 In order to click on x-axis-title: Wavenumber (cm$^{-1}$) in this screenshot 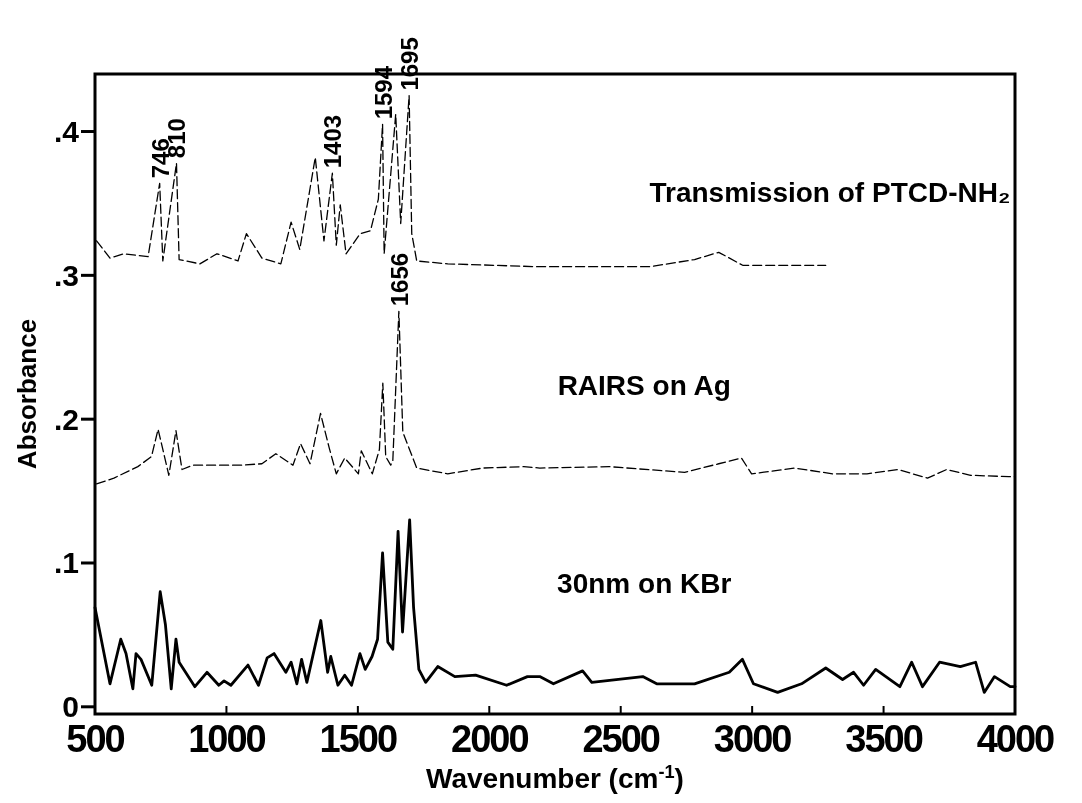, I will do `click(555, 778)`.